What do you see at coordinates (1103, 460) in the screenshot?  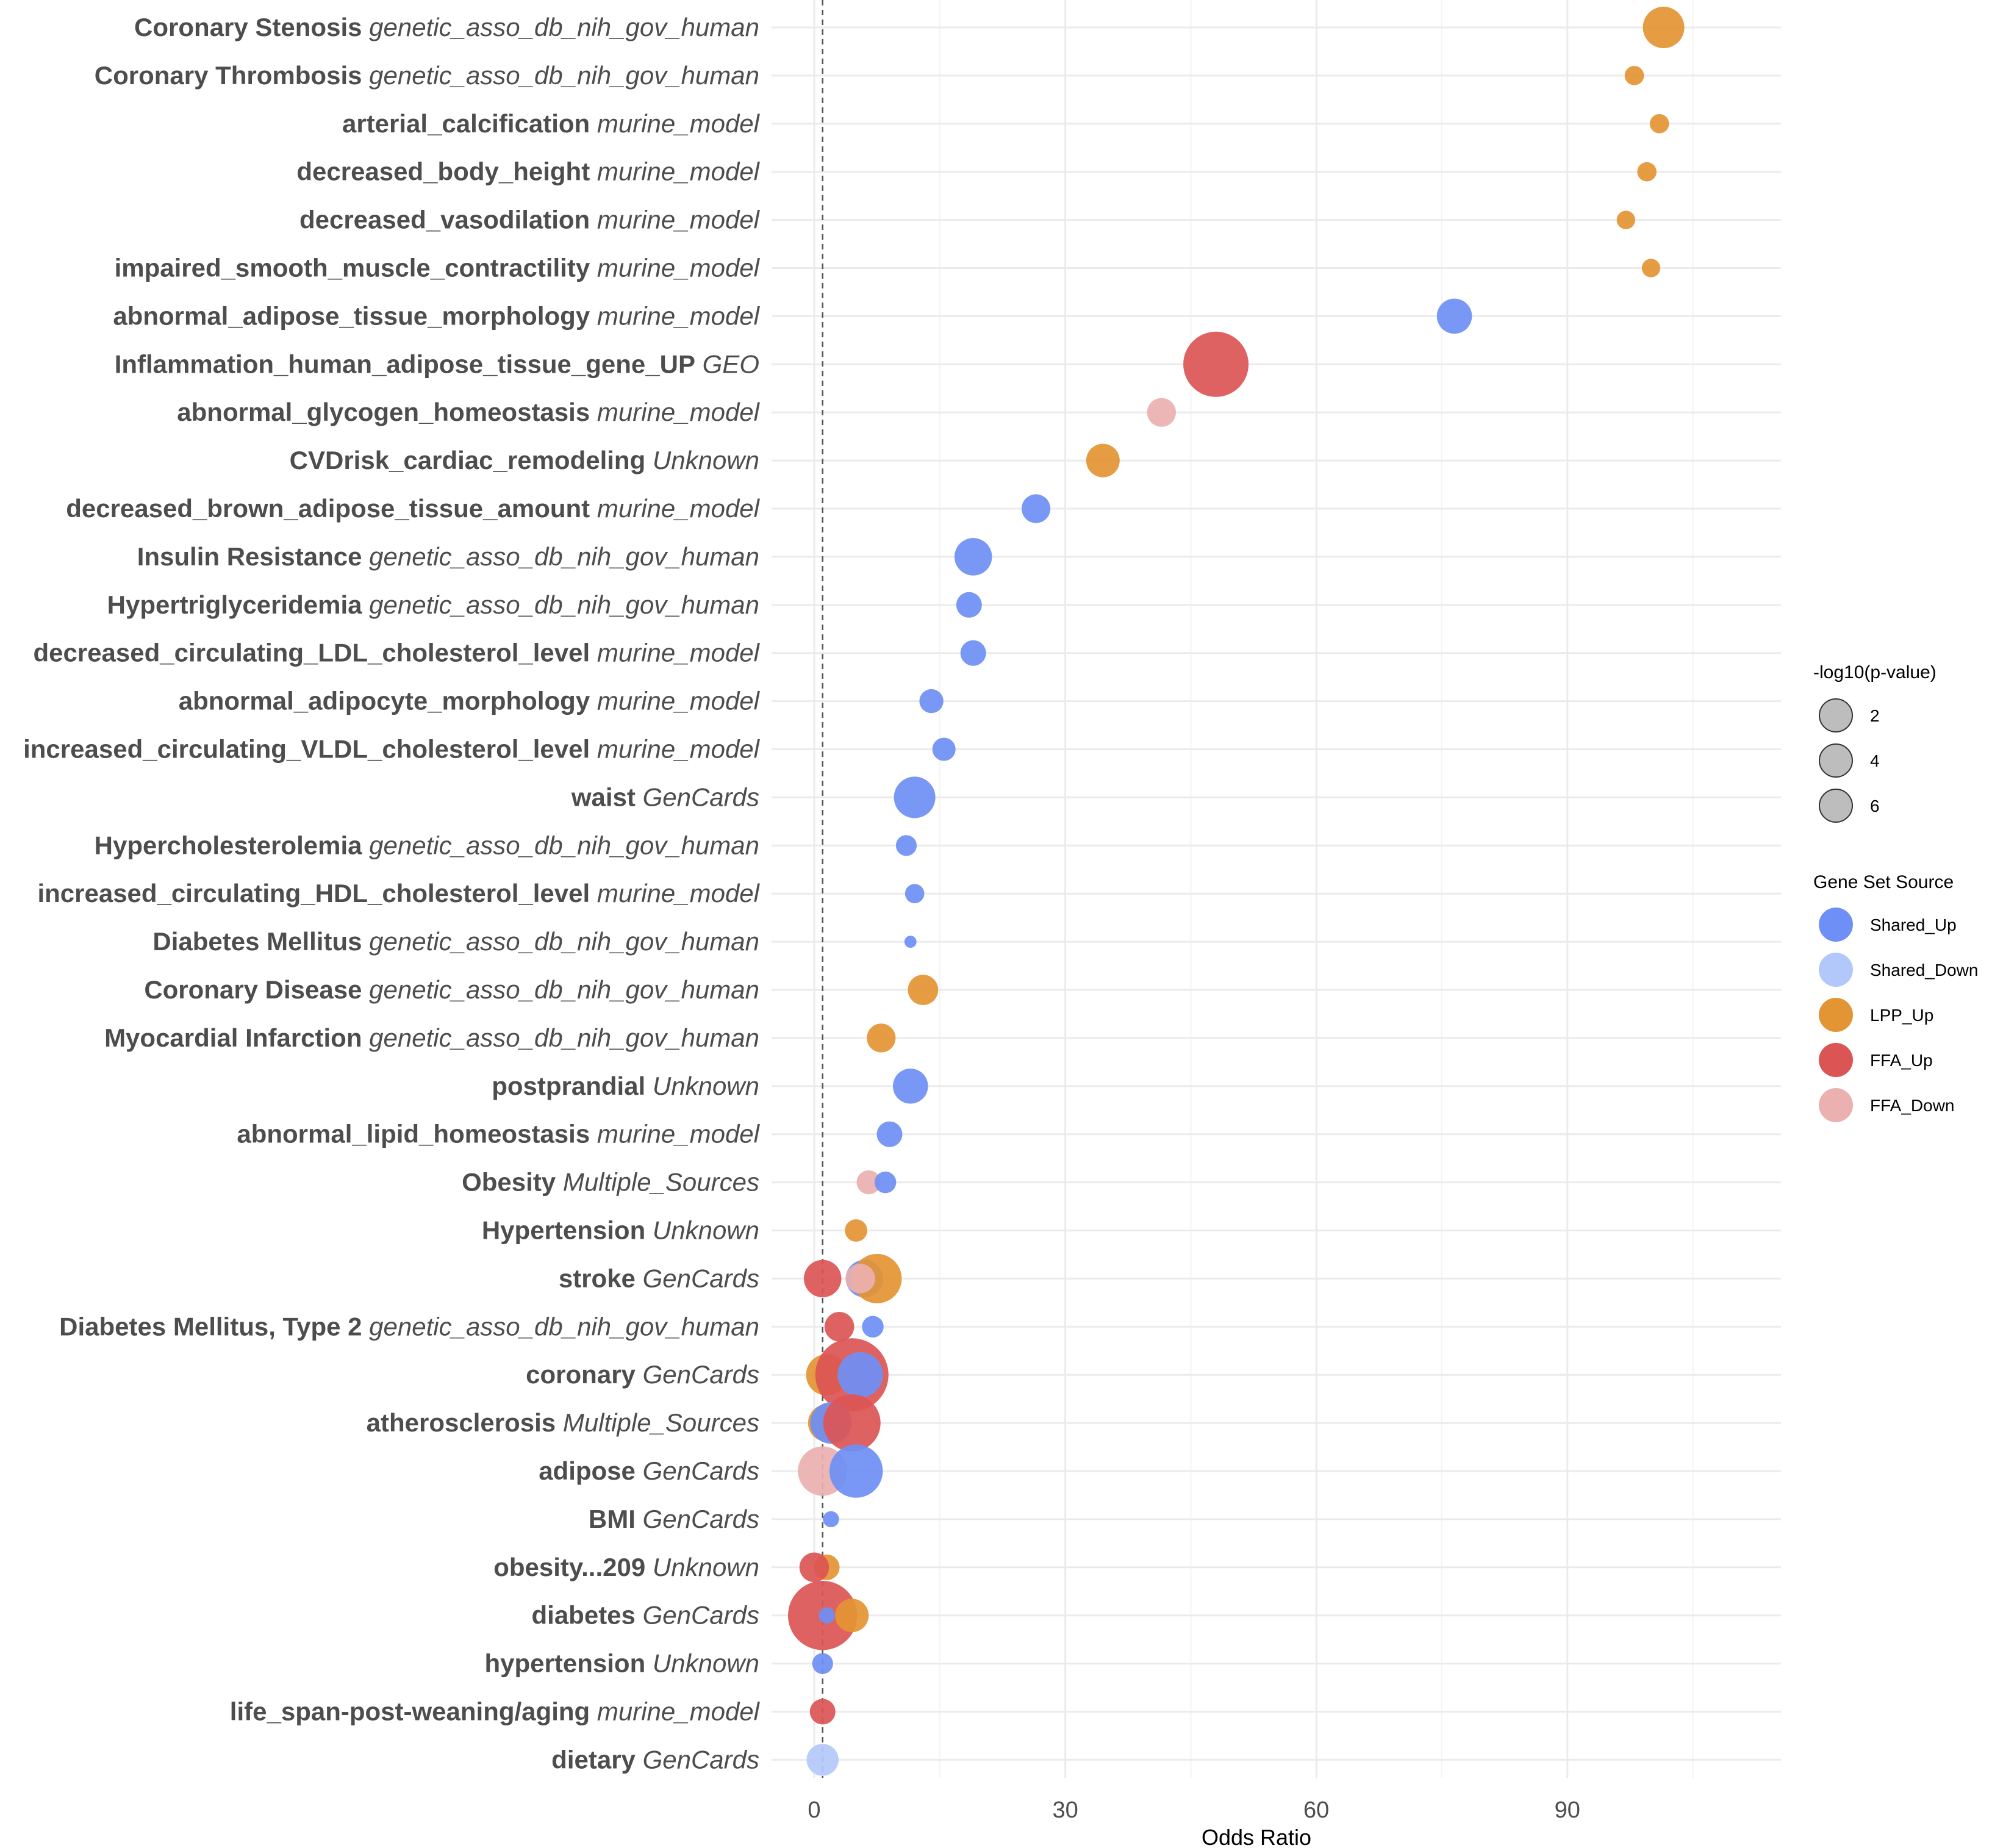 I see `point-cvdrisk-cardiac-remodeling-lpp-up` at bounding box center [1103, 460].